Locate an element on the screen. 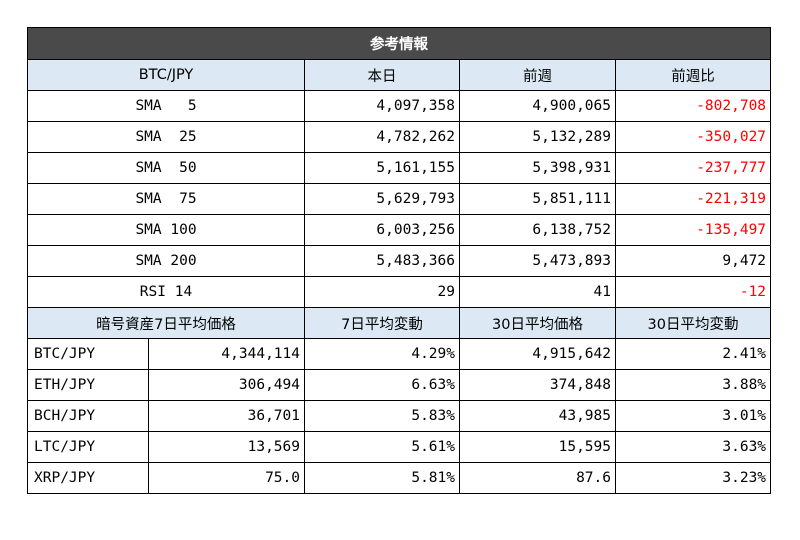 The height and width of the screenshot is (540, 800). indicator-label: SMA 75 is located at coordinates (166, 199).